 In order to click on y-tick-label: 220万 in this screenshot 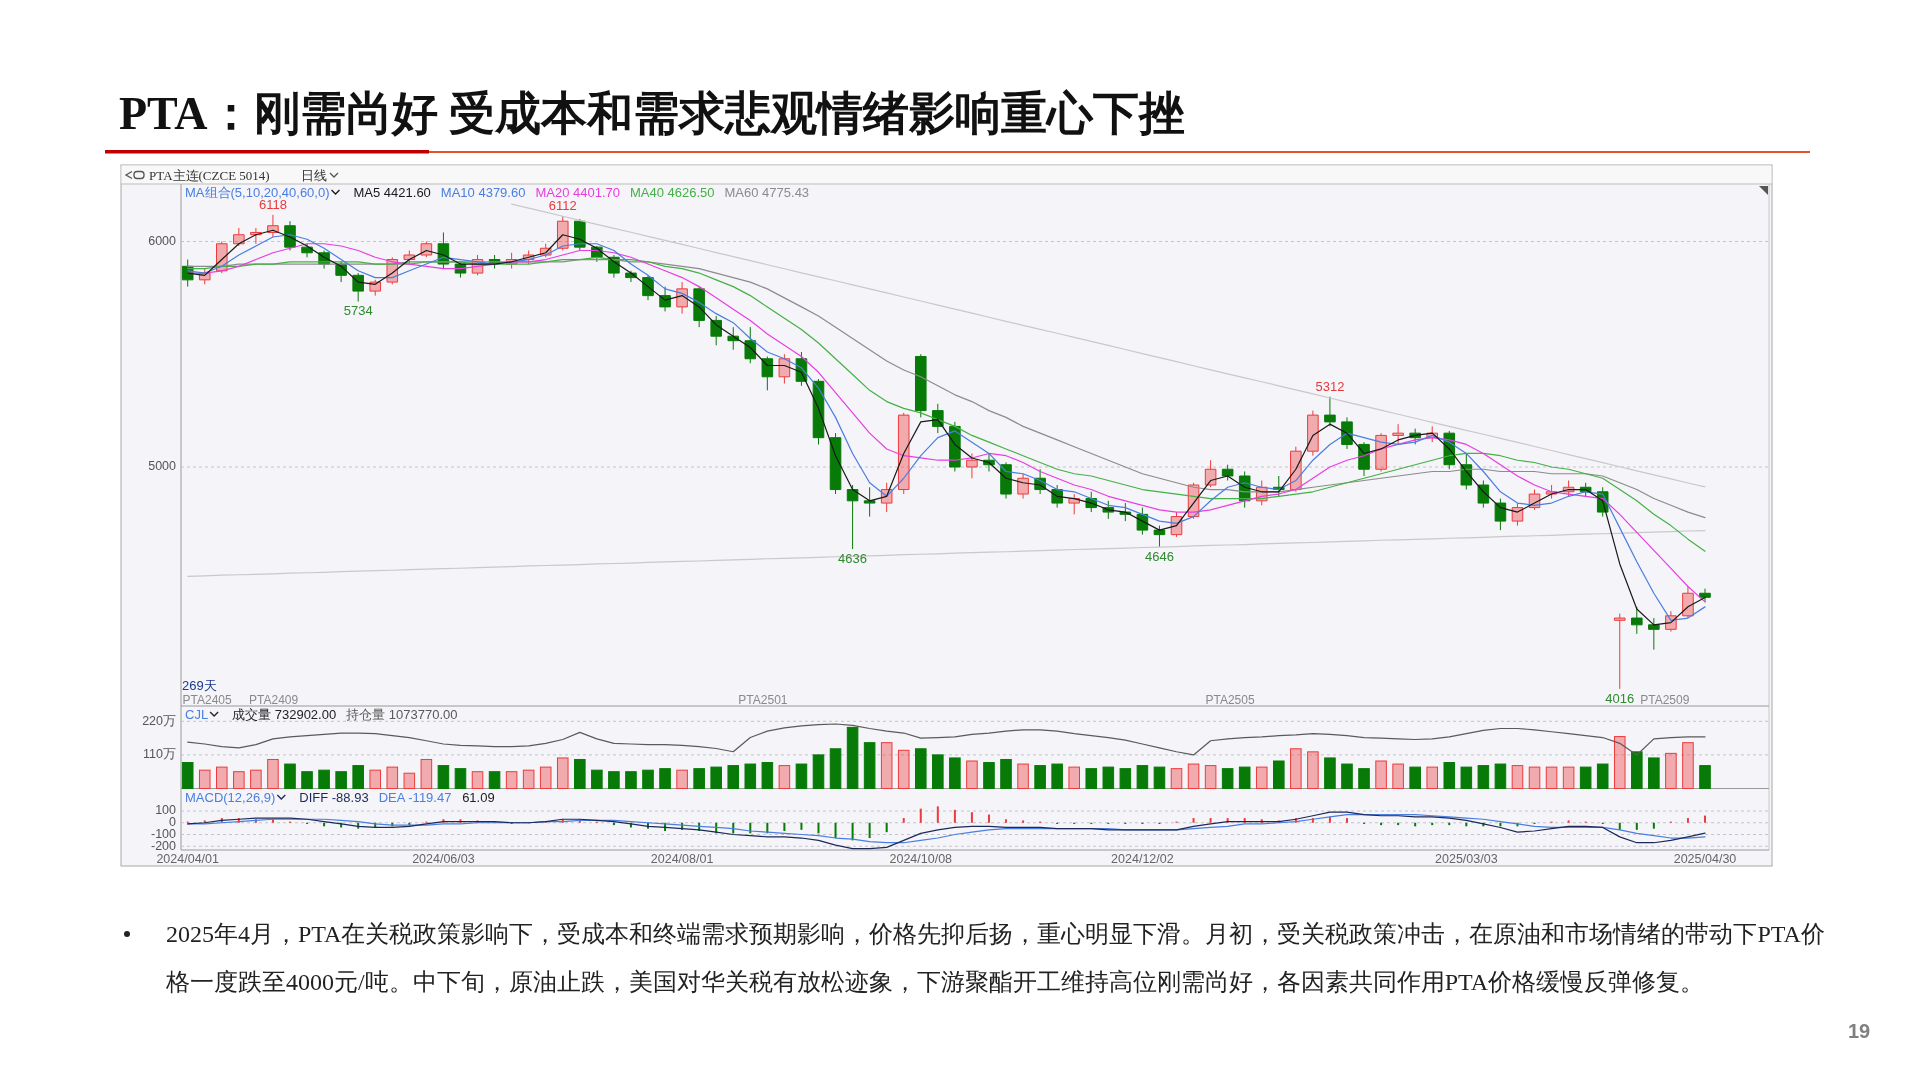, I will do `click(159, 720)`.